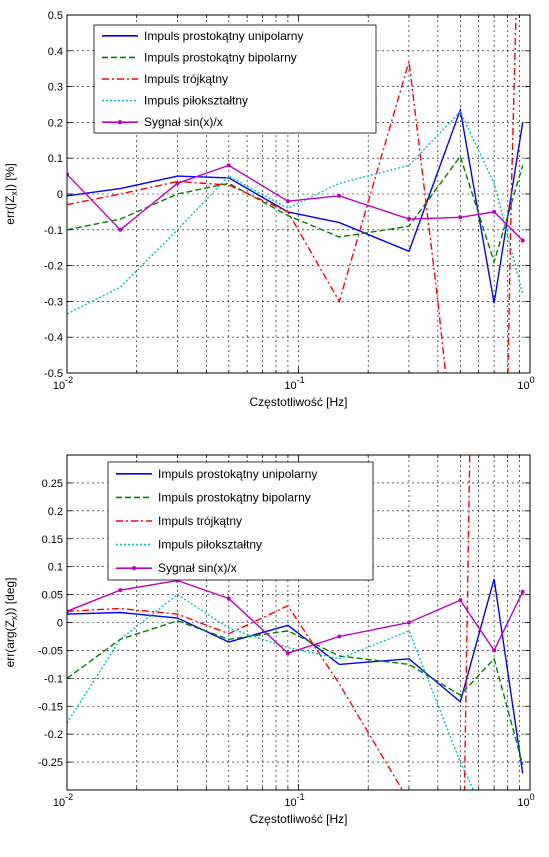  What do you see at coordinates (525, 800) in the screenshot?
I see `p1-x-tick-label: 10⁰` at bounding box center [525, 800].